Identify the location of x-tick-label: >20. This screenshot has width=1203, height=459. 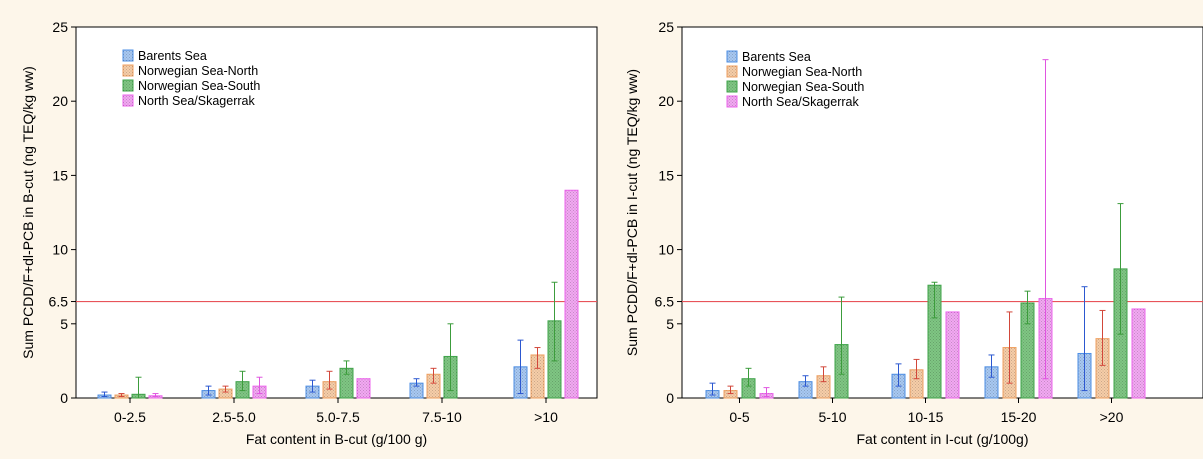
(1112, 417).